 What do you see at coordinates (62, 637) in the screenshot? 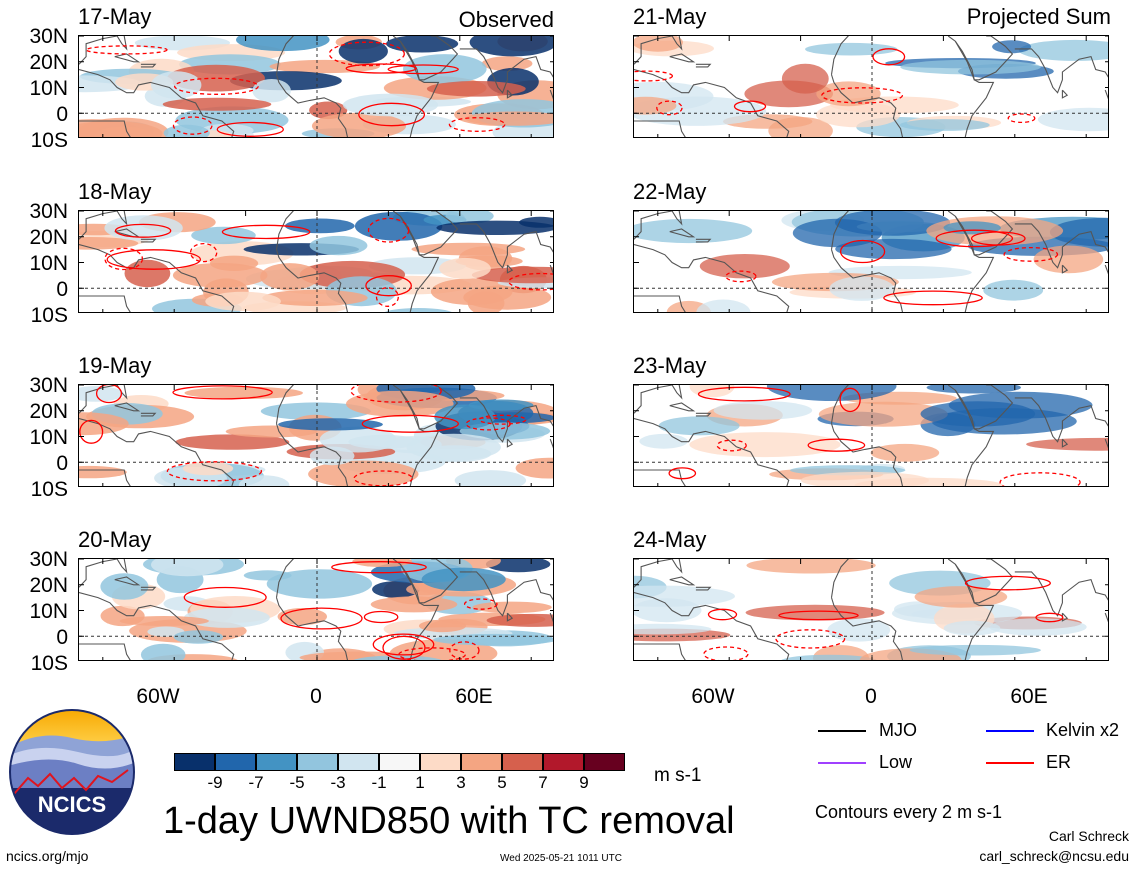
I see `lat-tick-label: 0` at bounding box center [62, 637].